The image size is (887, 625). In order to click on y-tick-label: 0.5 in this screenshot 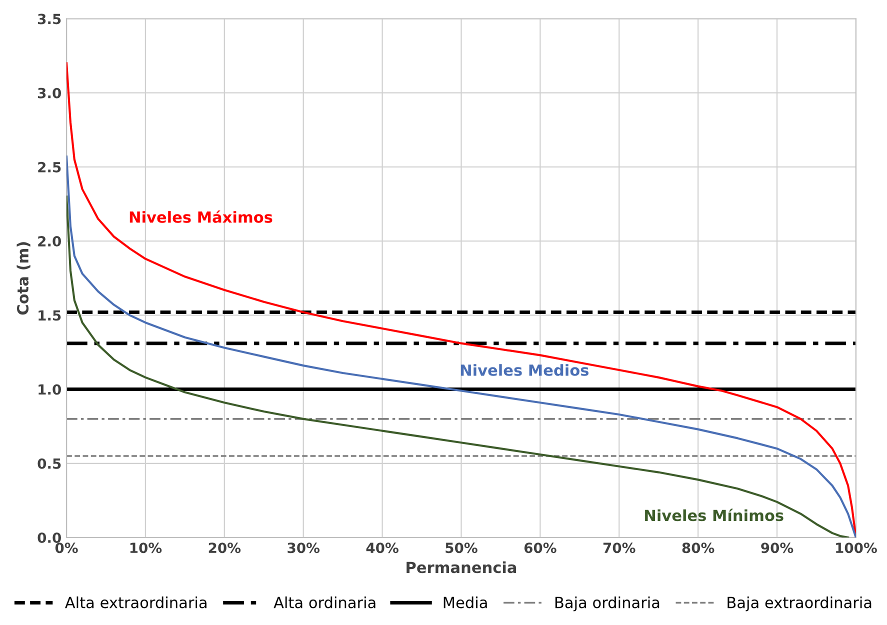, I will do `click(49, 463)`.